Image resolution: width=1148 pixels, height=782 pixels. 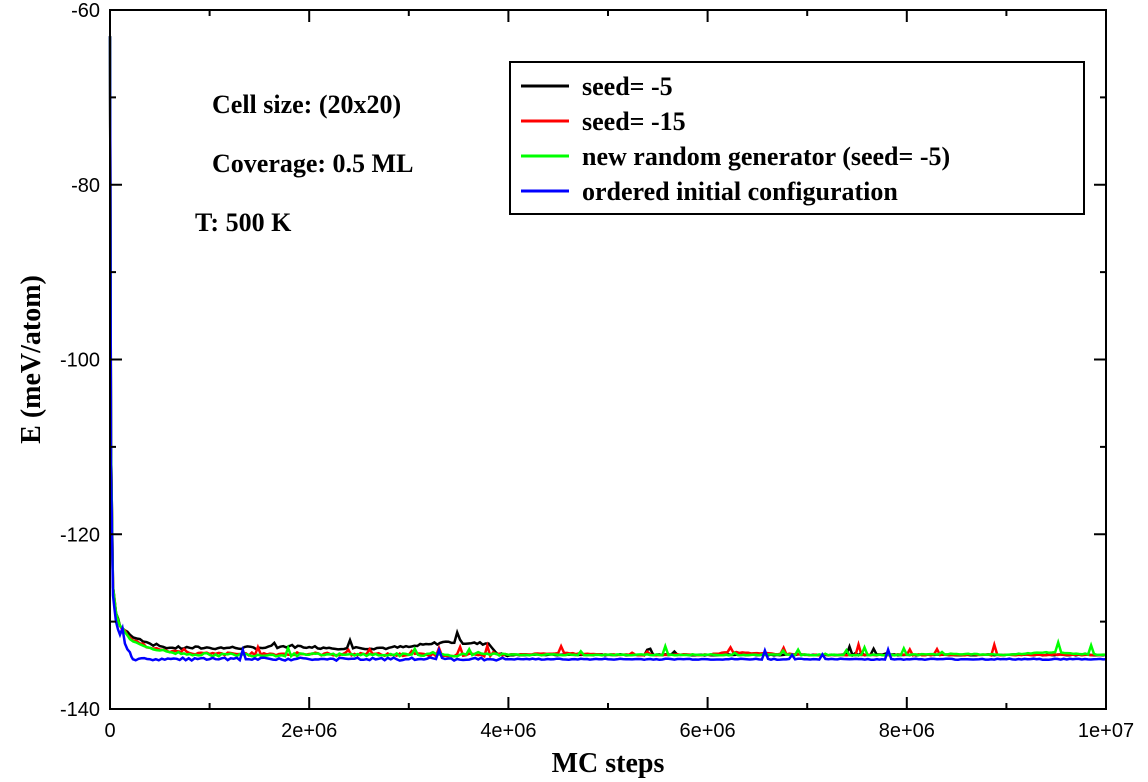 I want to click on x-tick-label: 2e+06, so click(x=309, y=731).